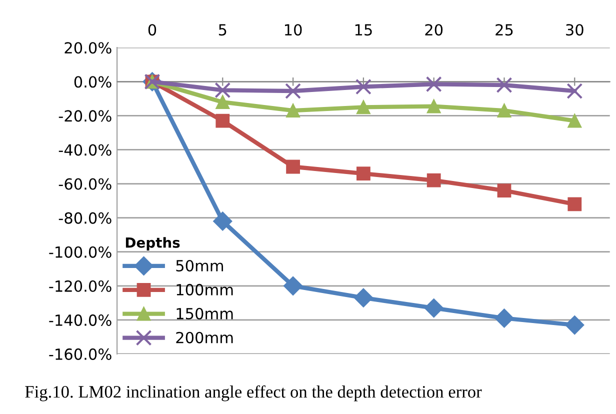  I want to click on y-tick-label: 20.0%, so click(88, 48).